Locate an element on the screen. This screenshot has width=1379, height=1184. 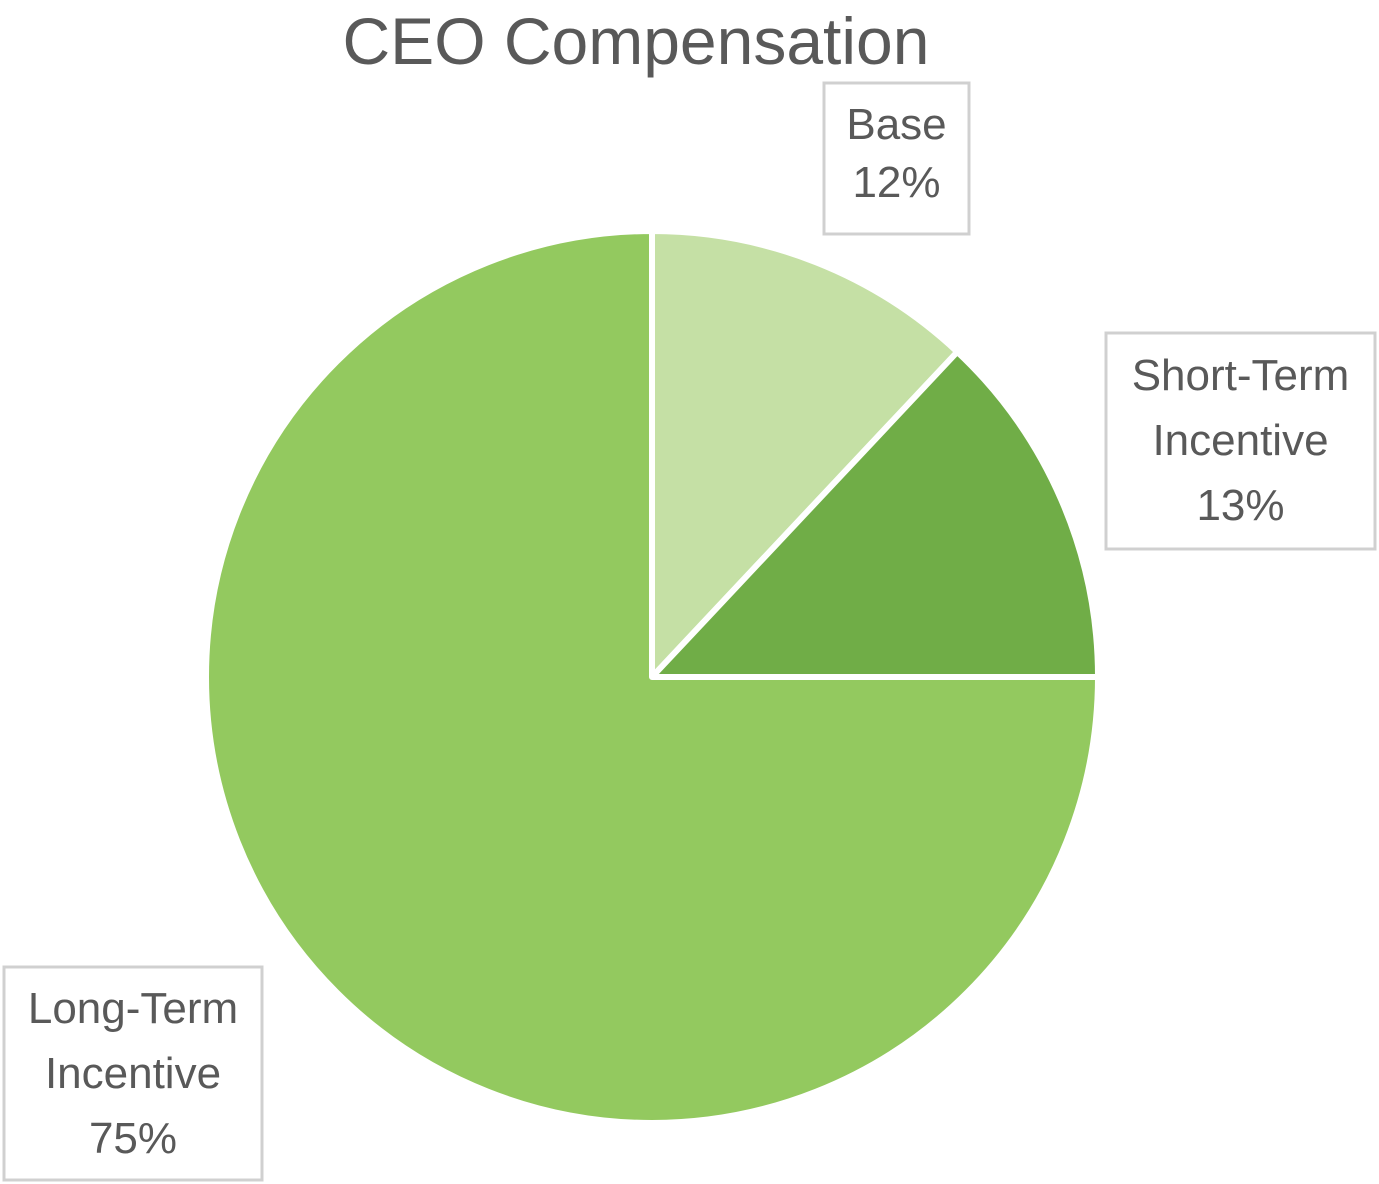
data-label-text: 12% is located at coordinates (896, 182).